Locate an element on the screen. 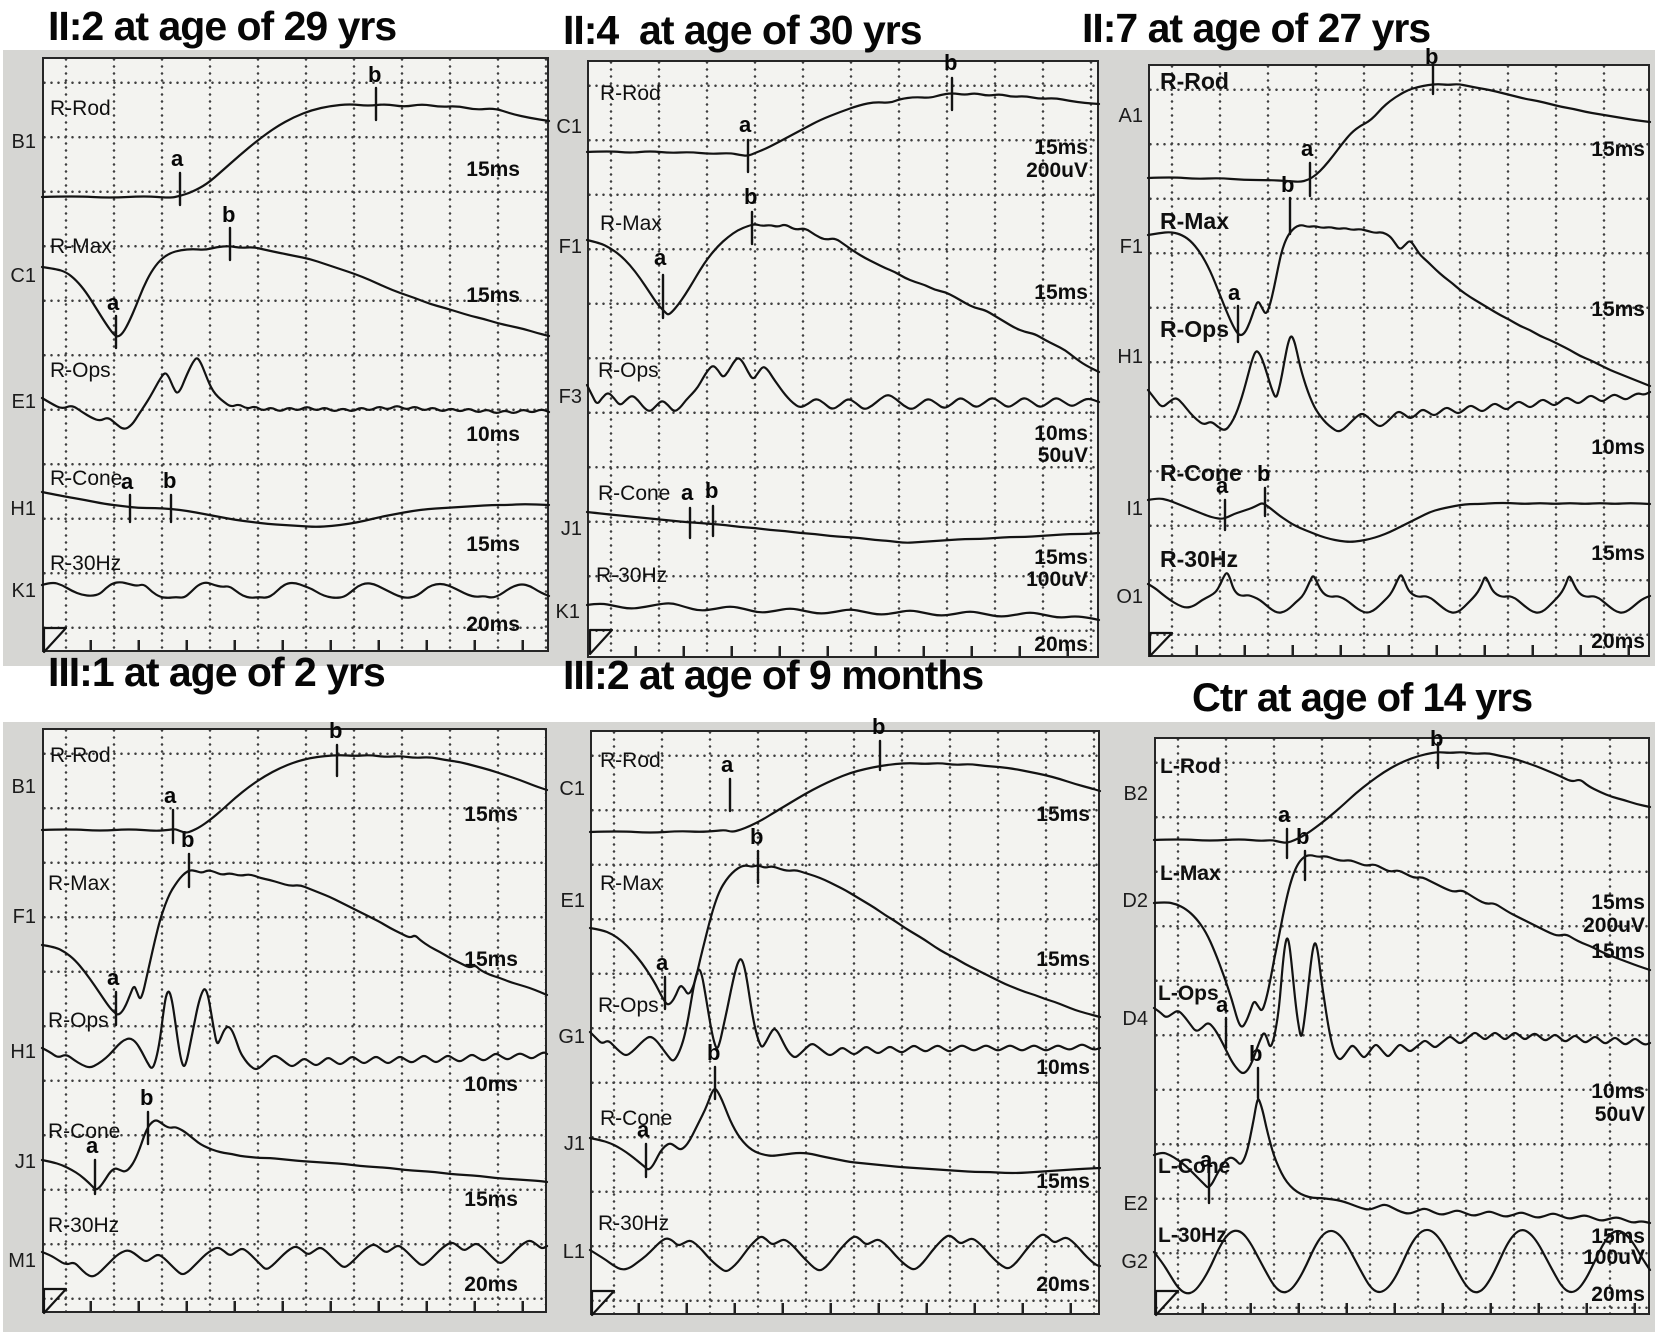 The width and height of the screenshot is (1665, 1338). channel-label: F3 is located at coordinates (570, 397).